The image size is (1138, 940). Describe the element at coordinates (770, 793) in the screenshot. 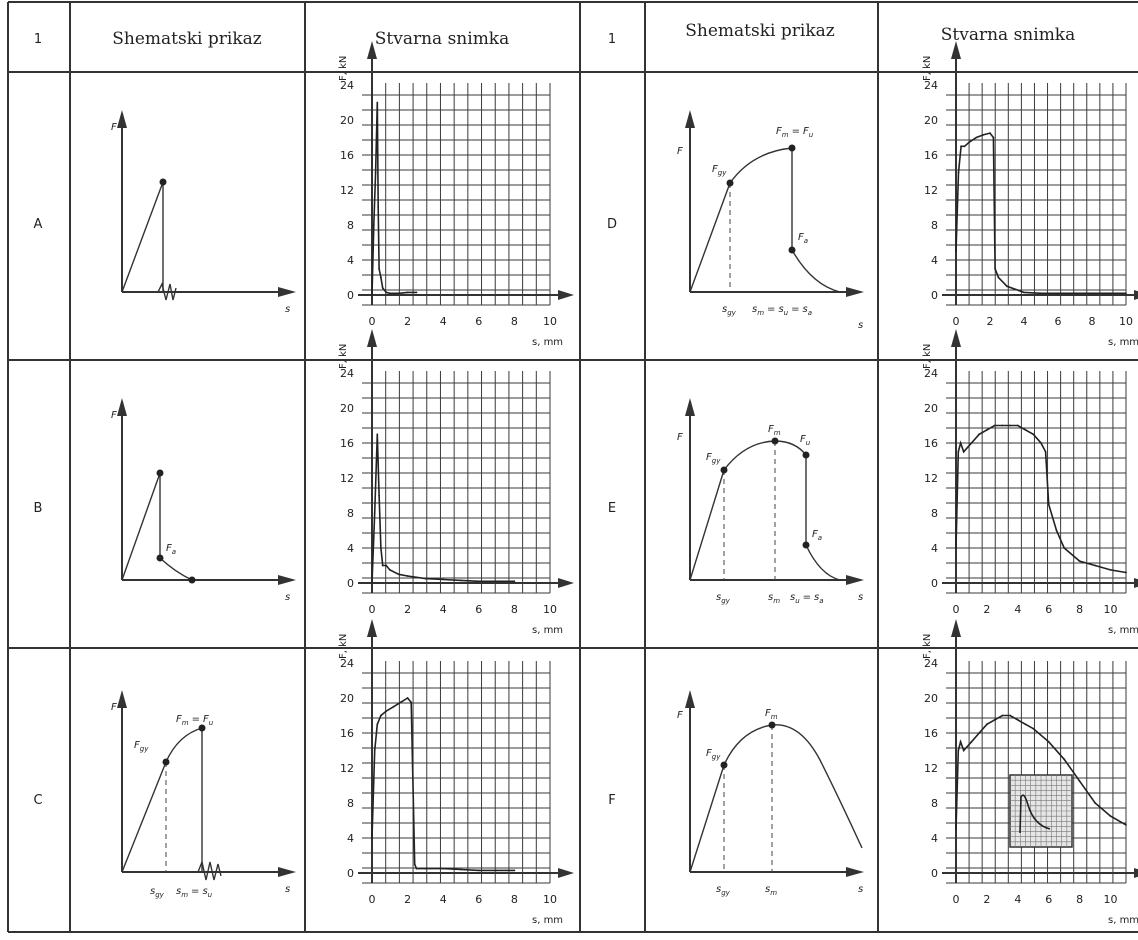

I see `schematic-f: F s Fgy Fm sgy sm` at that location.